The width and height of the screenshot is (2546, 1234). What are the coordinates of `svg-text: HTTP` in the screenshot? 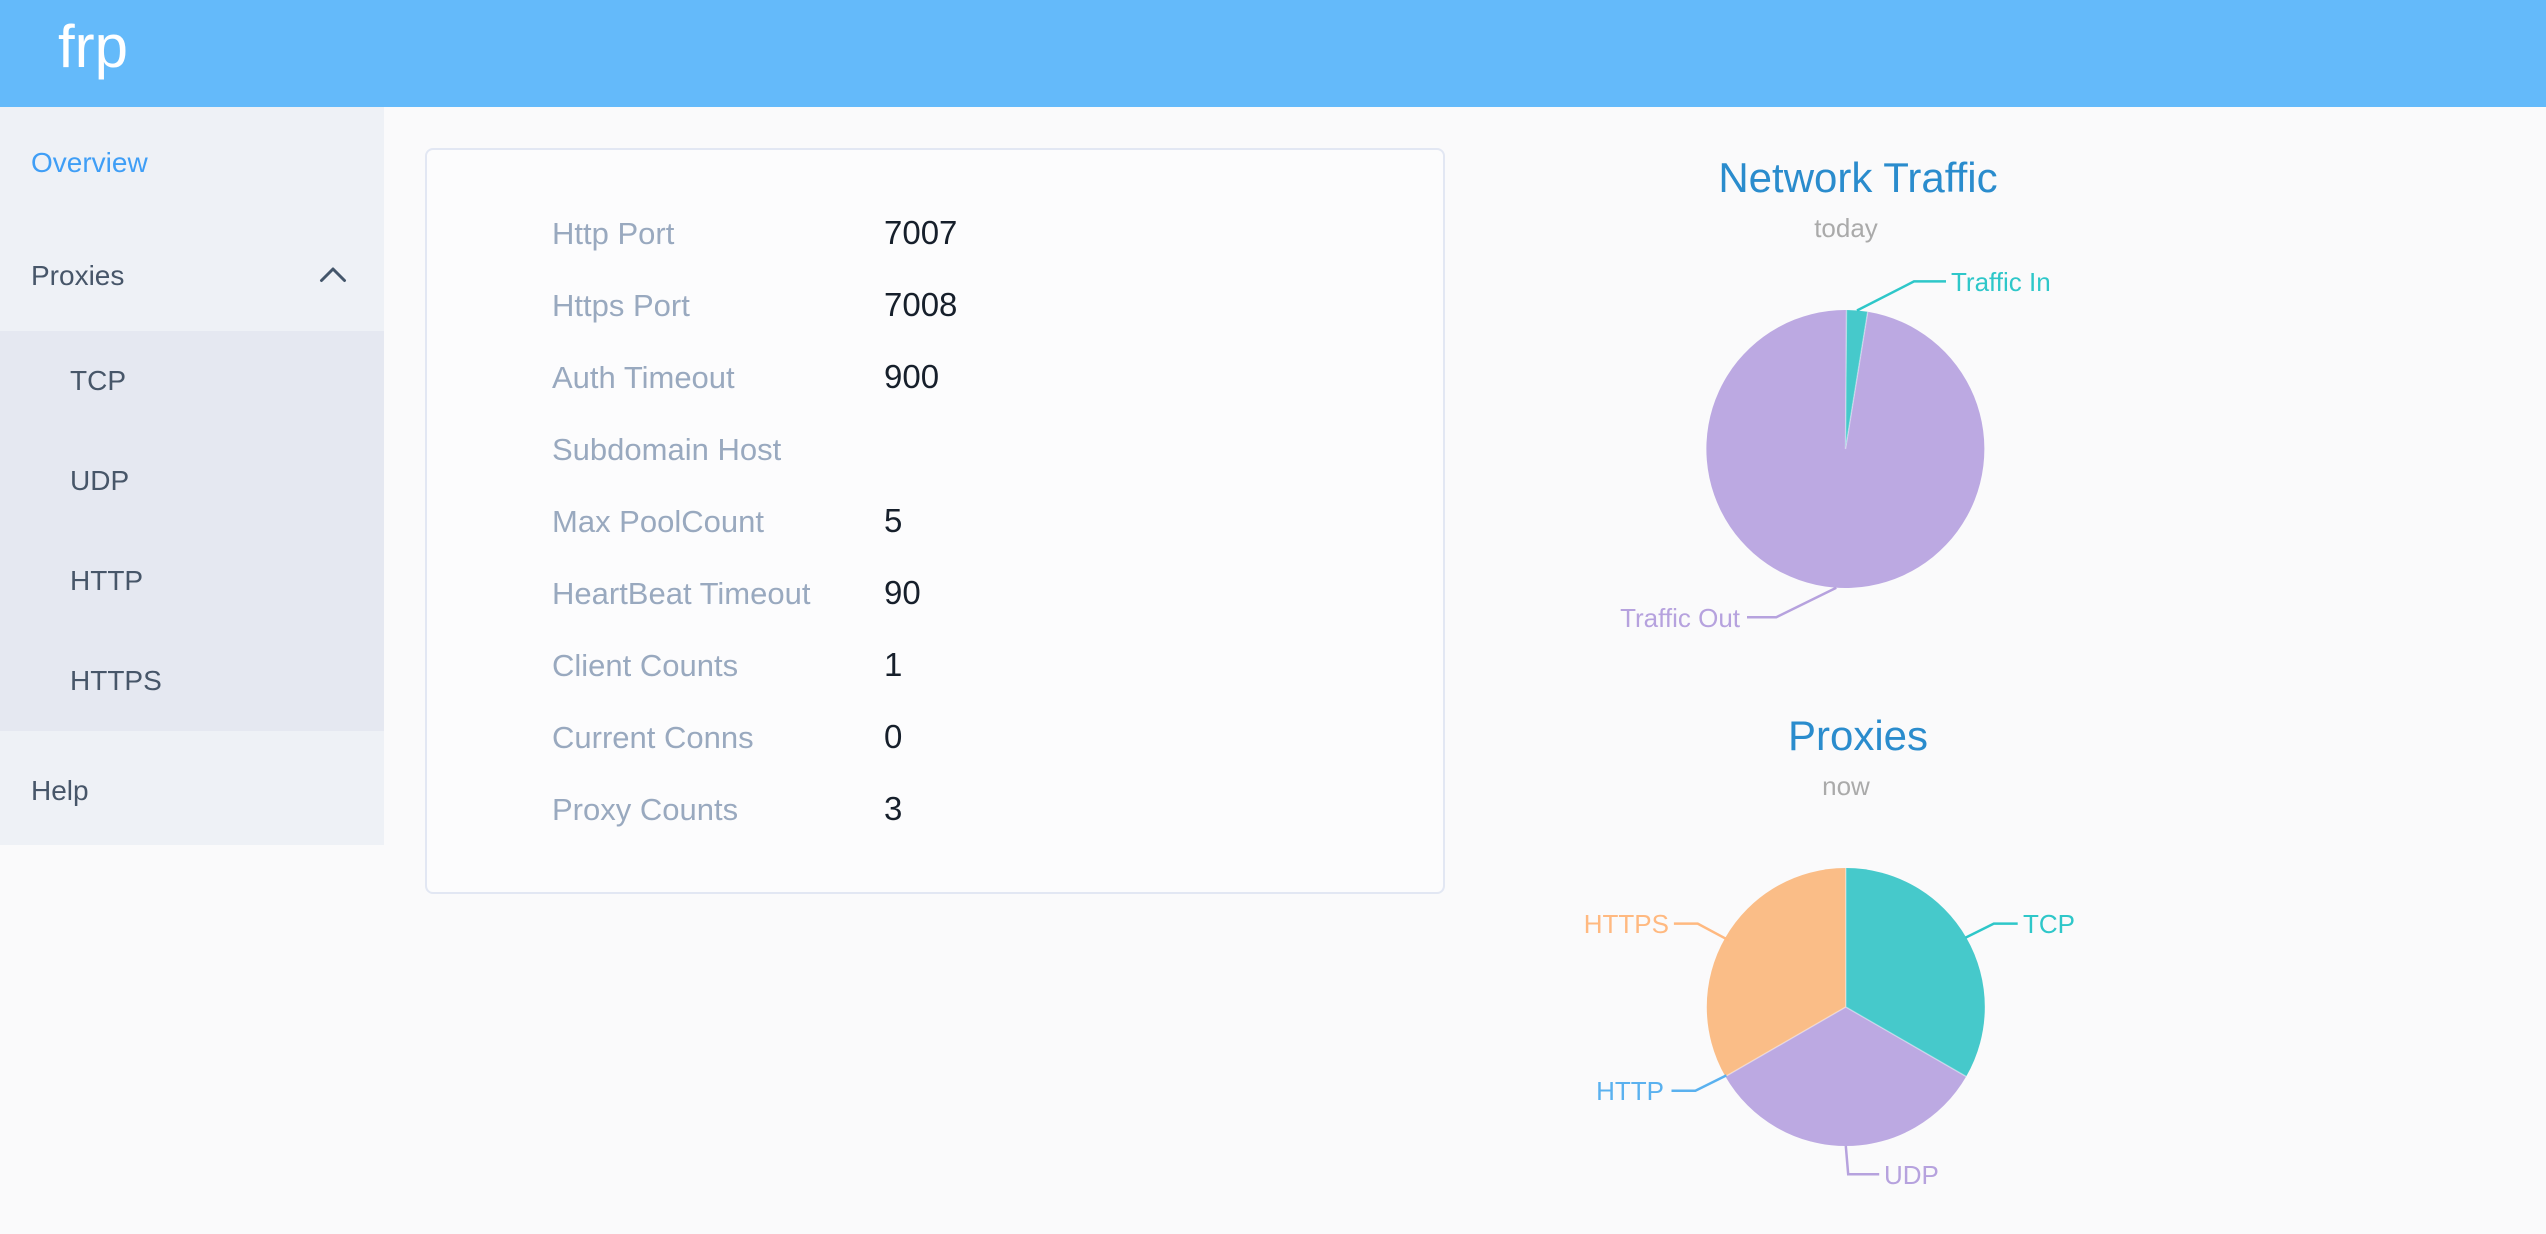 It's located at (1630, 1091).